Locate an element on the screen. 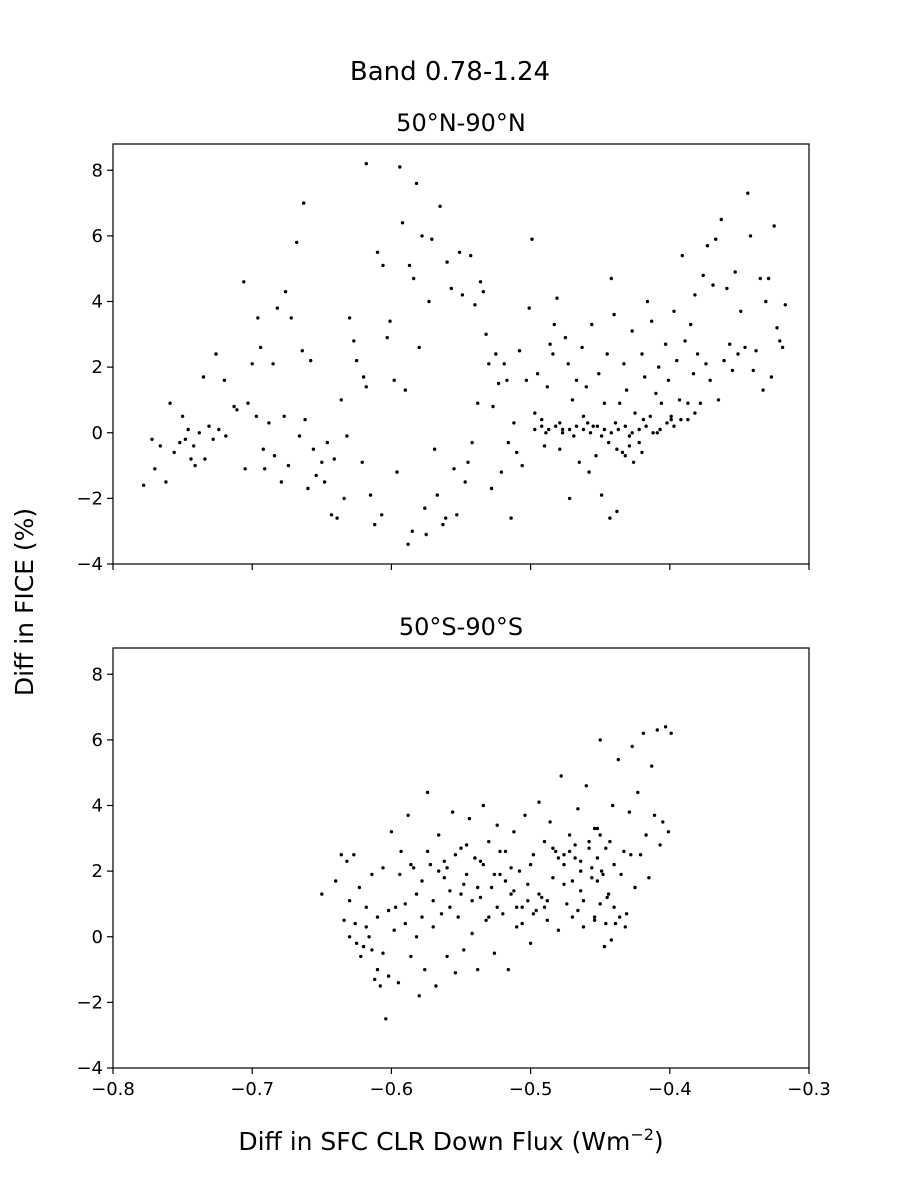 Image resolution: width=900 pixels, height=1200 pixels. x-axis-label-text: Diff in SFC CLR Down Flux (Wm is located at coordinates (434, 1141).